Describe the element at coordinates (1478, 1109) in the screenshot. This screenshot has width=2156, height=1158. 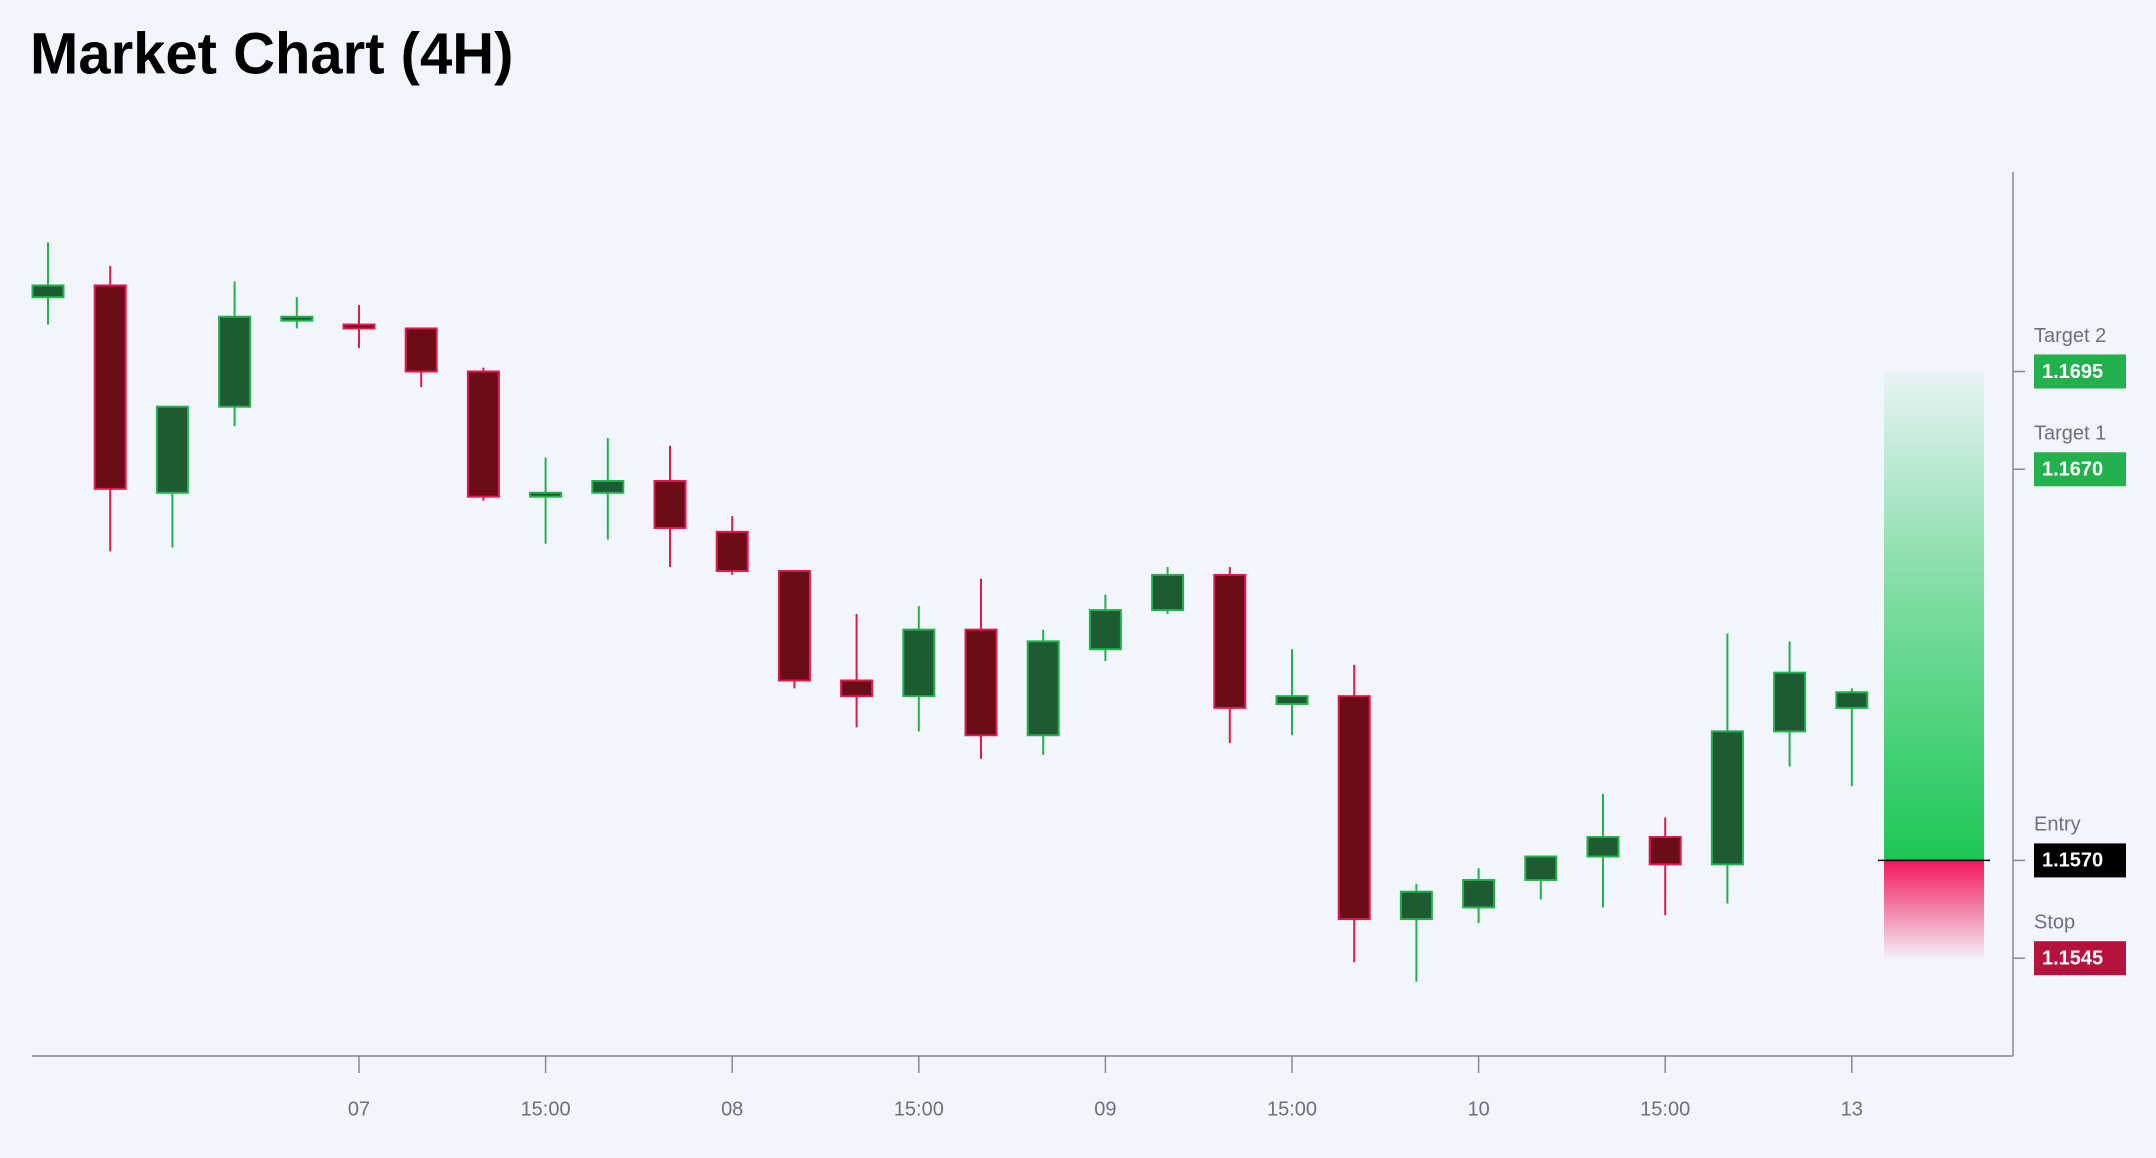
I see `x-tick-label: 10` at that location.